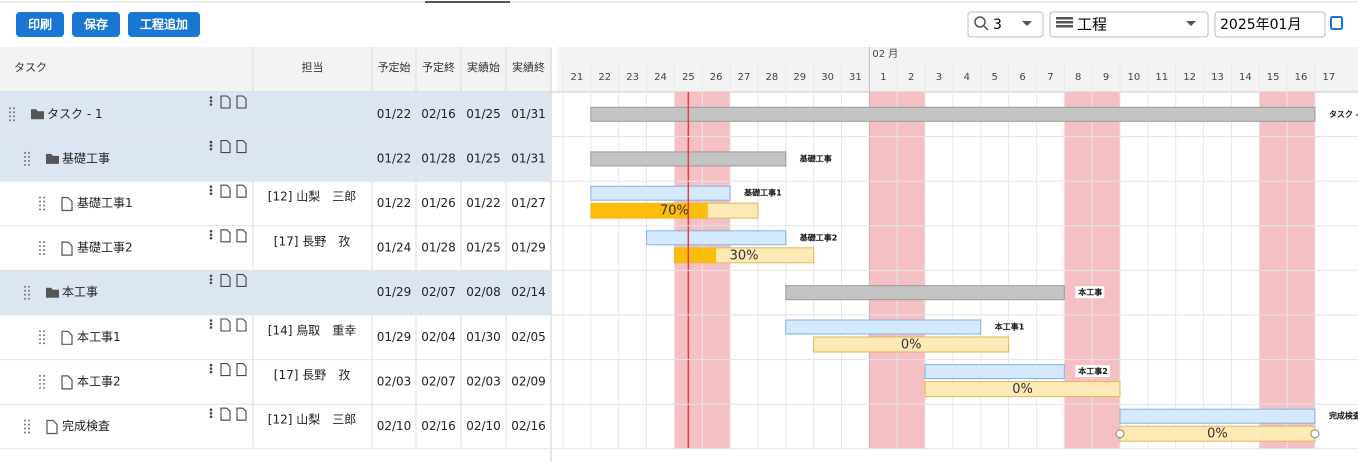 The image size is (1358, 466). I want to click on calendar-icon, so click(1336, 23).